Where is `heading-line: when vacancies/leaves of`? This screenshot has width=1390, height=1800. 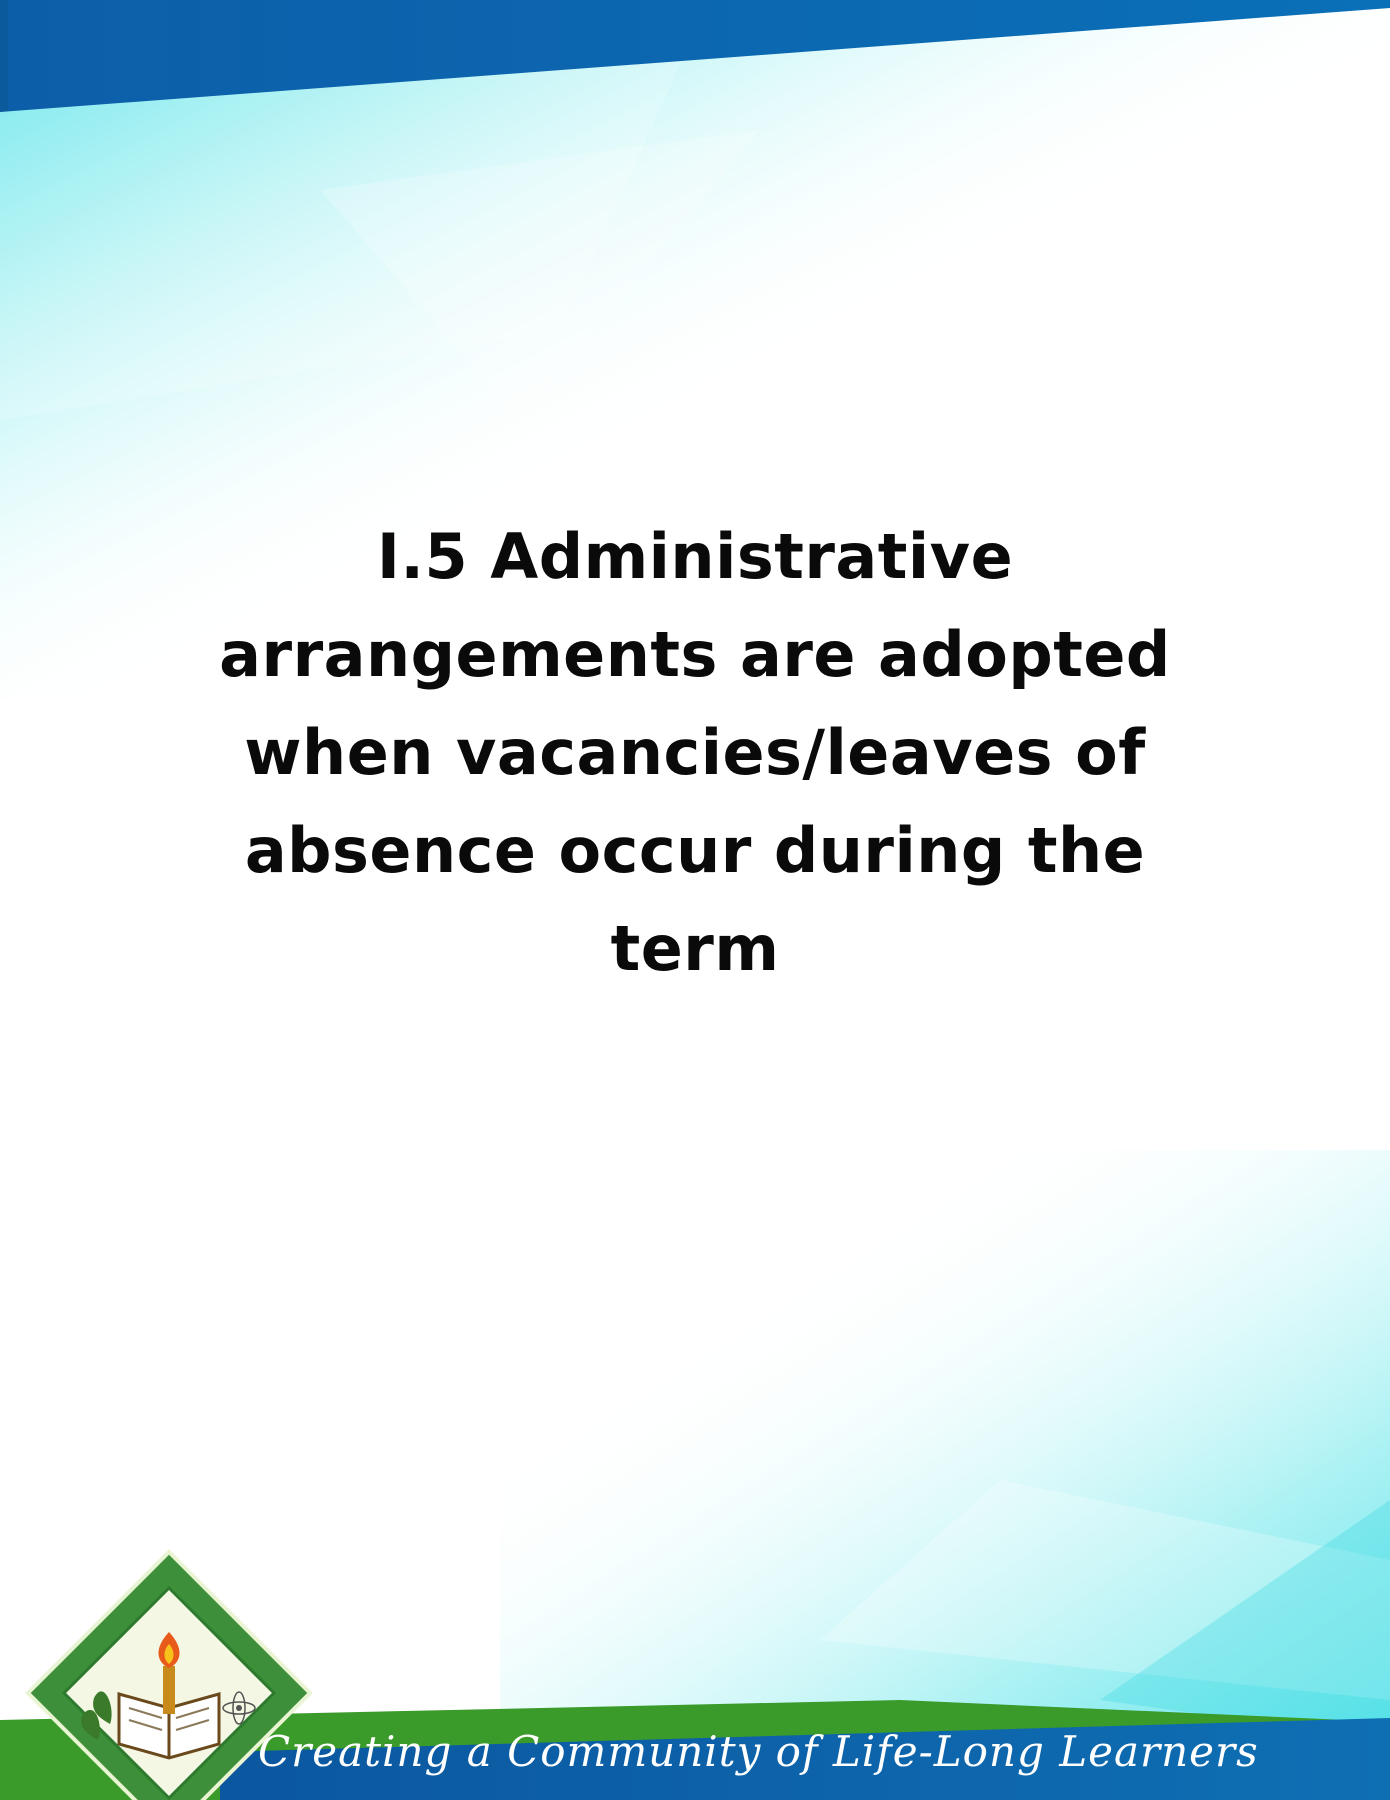 heading-line: when vacancies/leaves of is located at coordinates (695, 752).